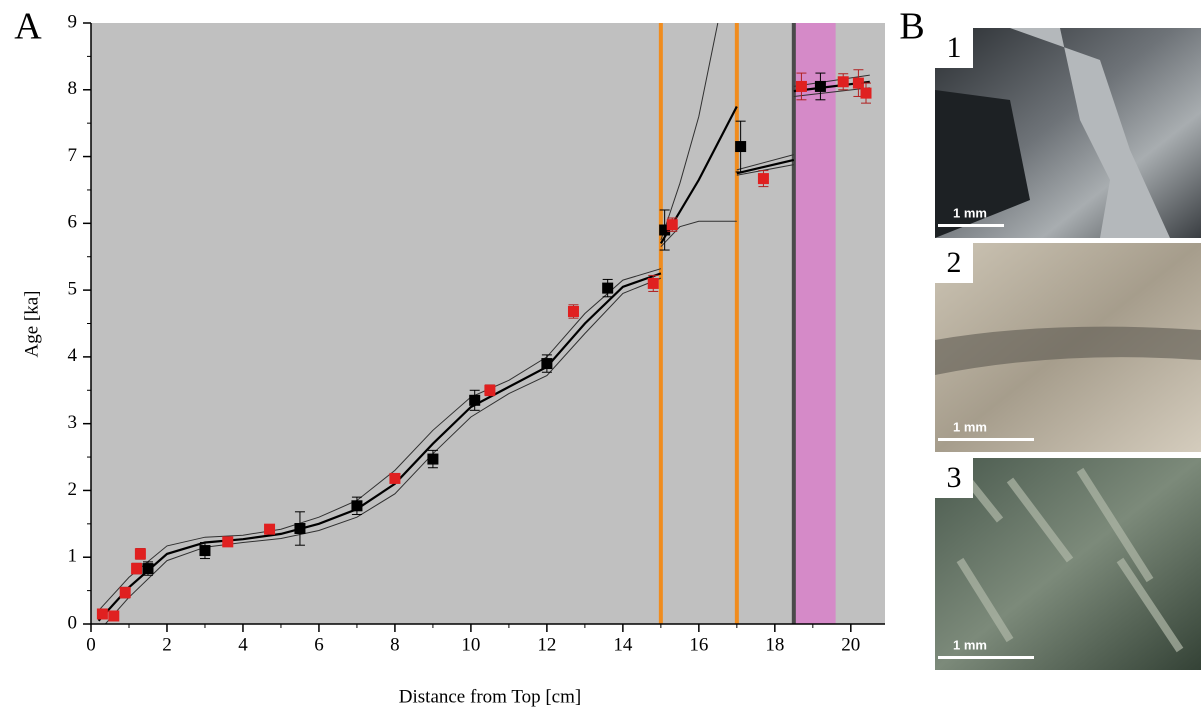 The height and width of the screenshot is (722, 1201). What do you see at coordinates (167, 644) in the screenshot?
I see `x-tick-label: 2` at bounding box center [167, 644].